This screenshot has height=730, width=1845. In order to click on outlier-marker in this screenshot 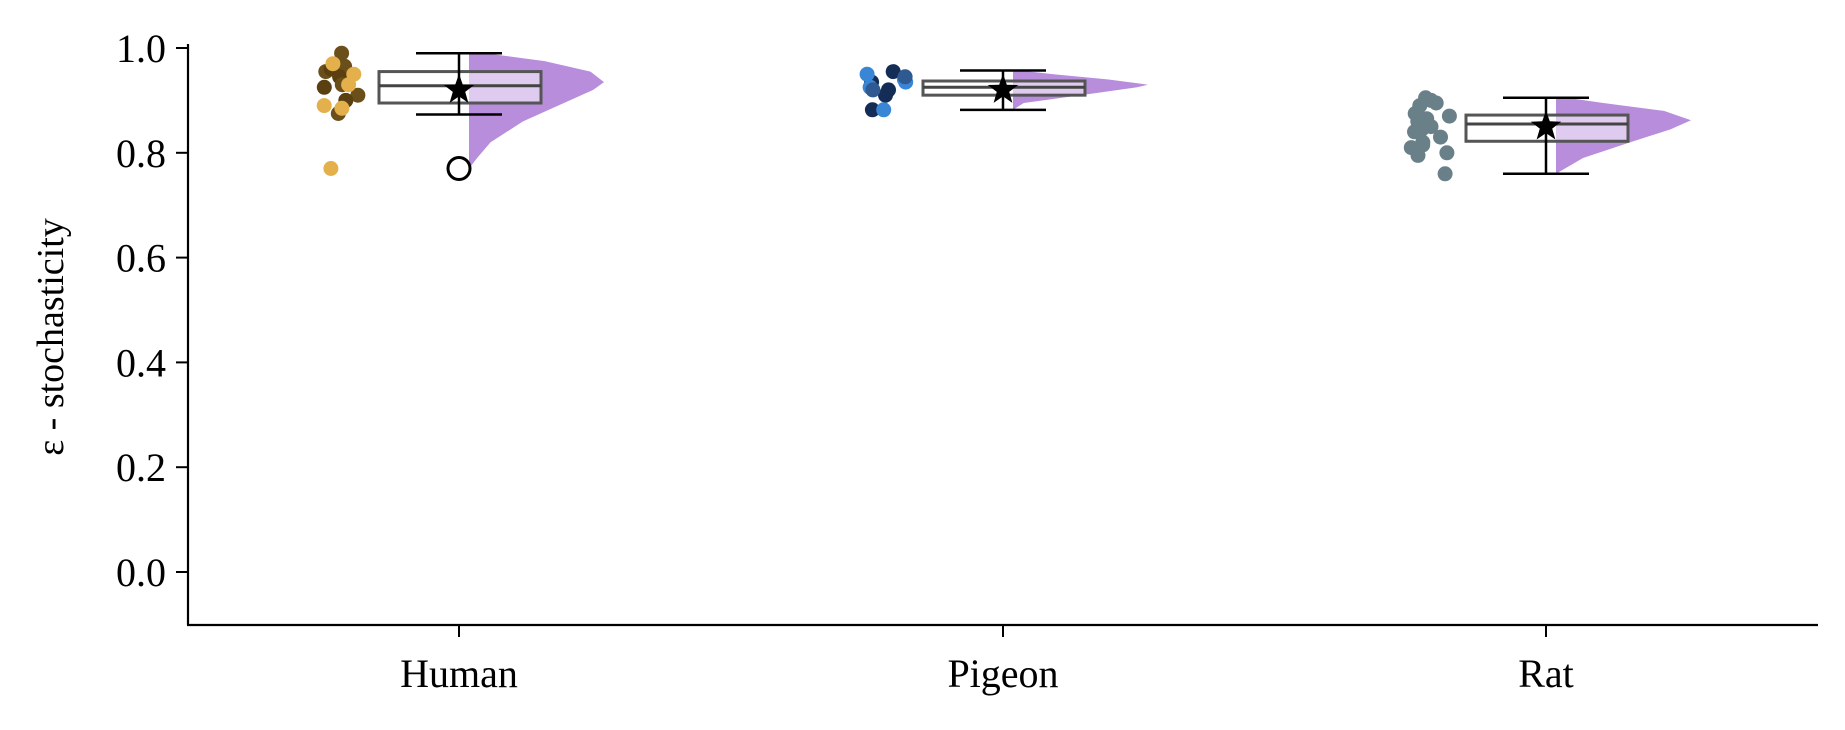, I will do `click(459, 169)`.